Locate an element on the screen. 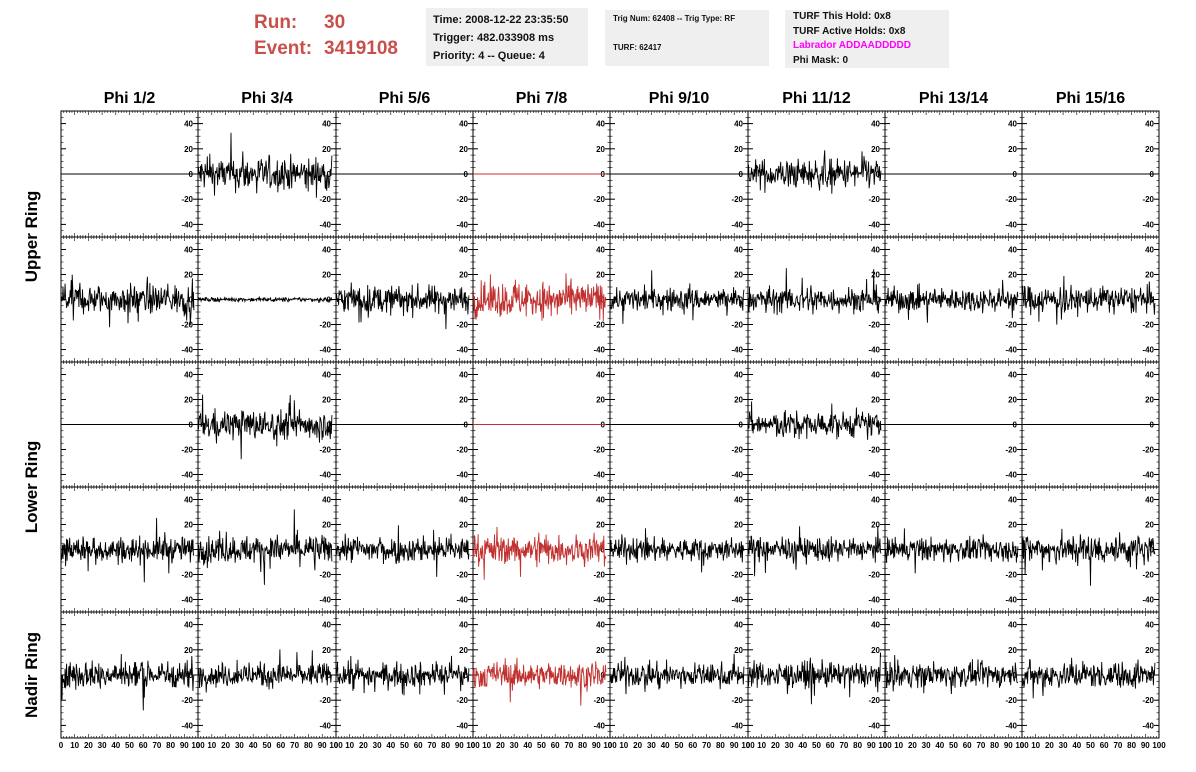 The width and height of the screenshot is (1196, 772). run-label: Run: is located at coordinates (276, 22).